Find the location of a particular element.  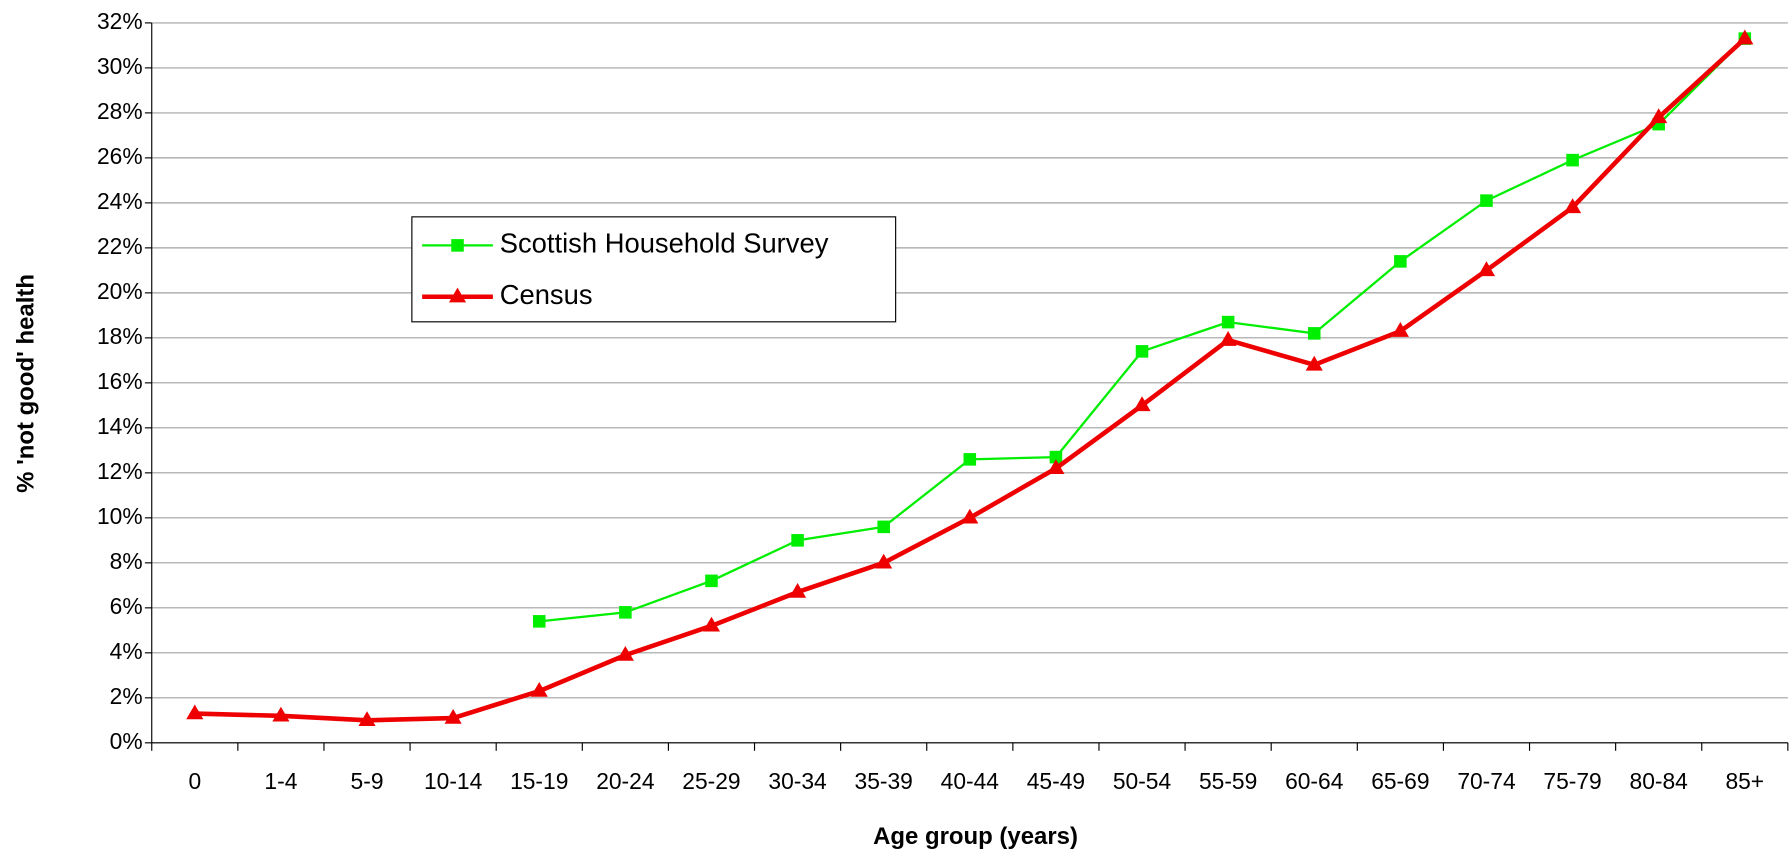

x-tick-label: 40-44 is located at coordinates (970, 781).